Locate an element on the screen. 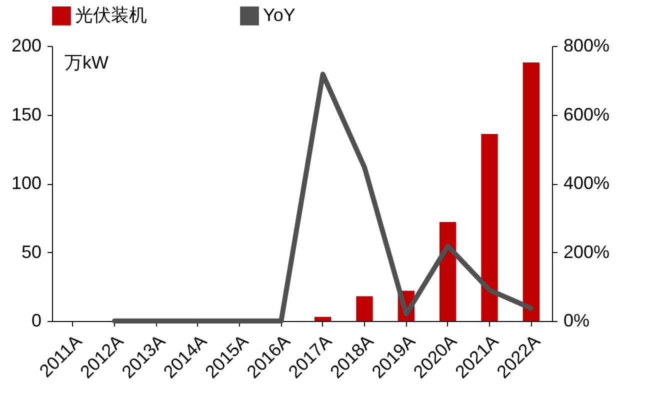  y-tick-label: 0 is located at coordinates (36, 320).